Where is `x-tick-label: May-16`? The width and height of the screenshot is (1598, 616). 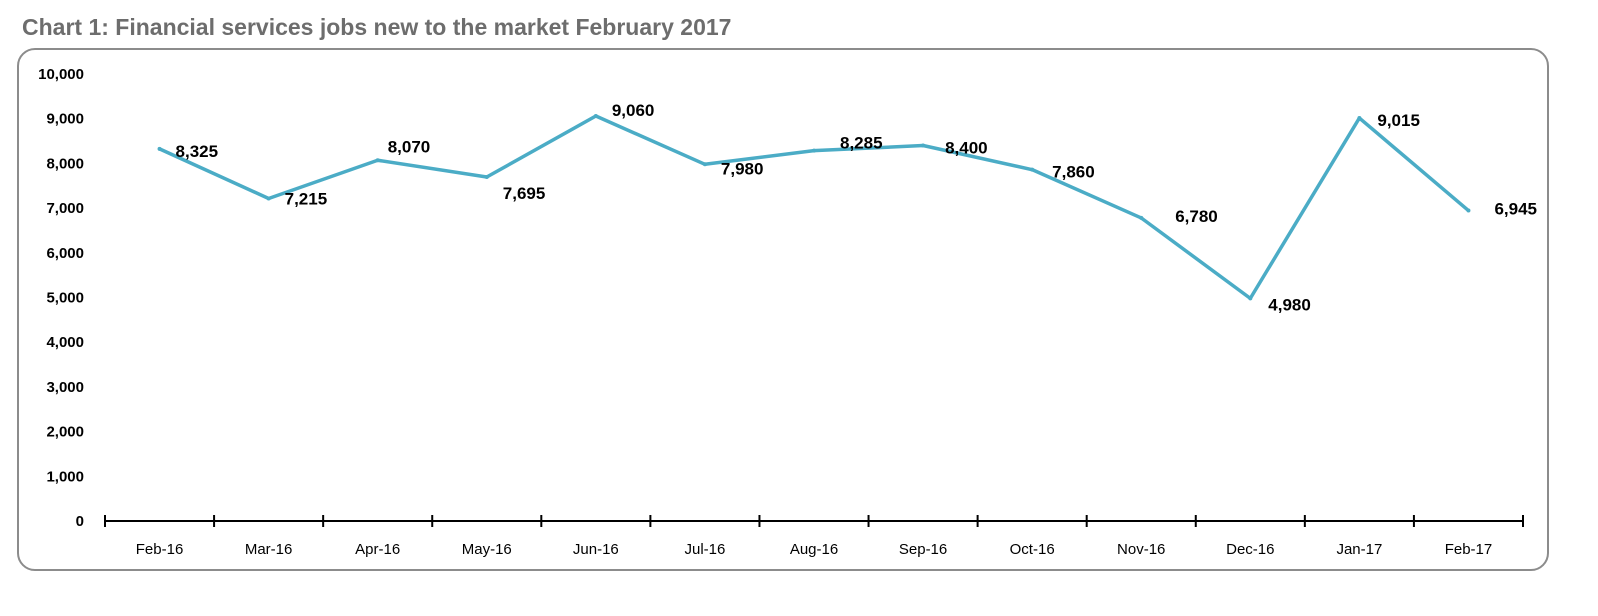 x-tick-label: May-16 is located at coordinates (487, 549).